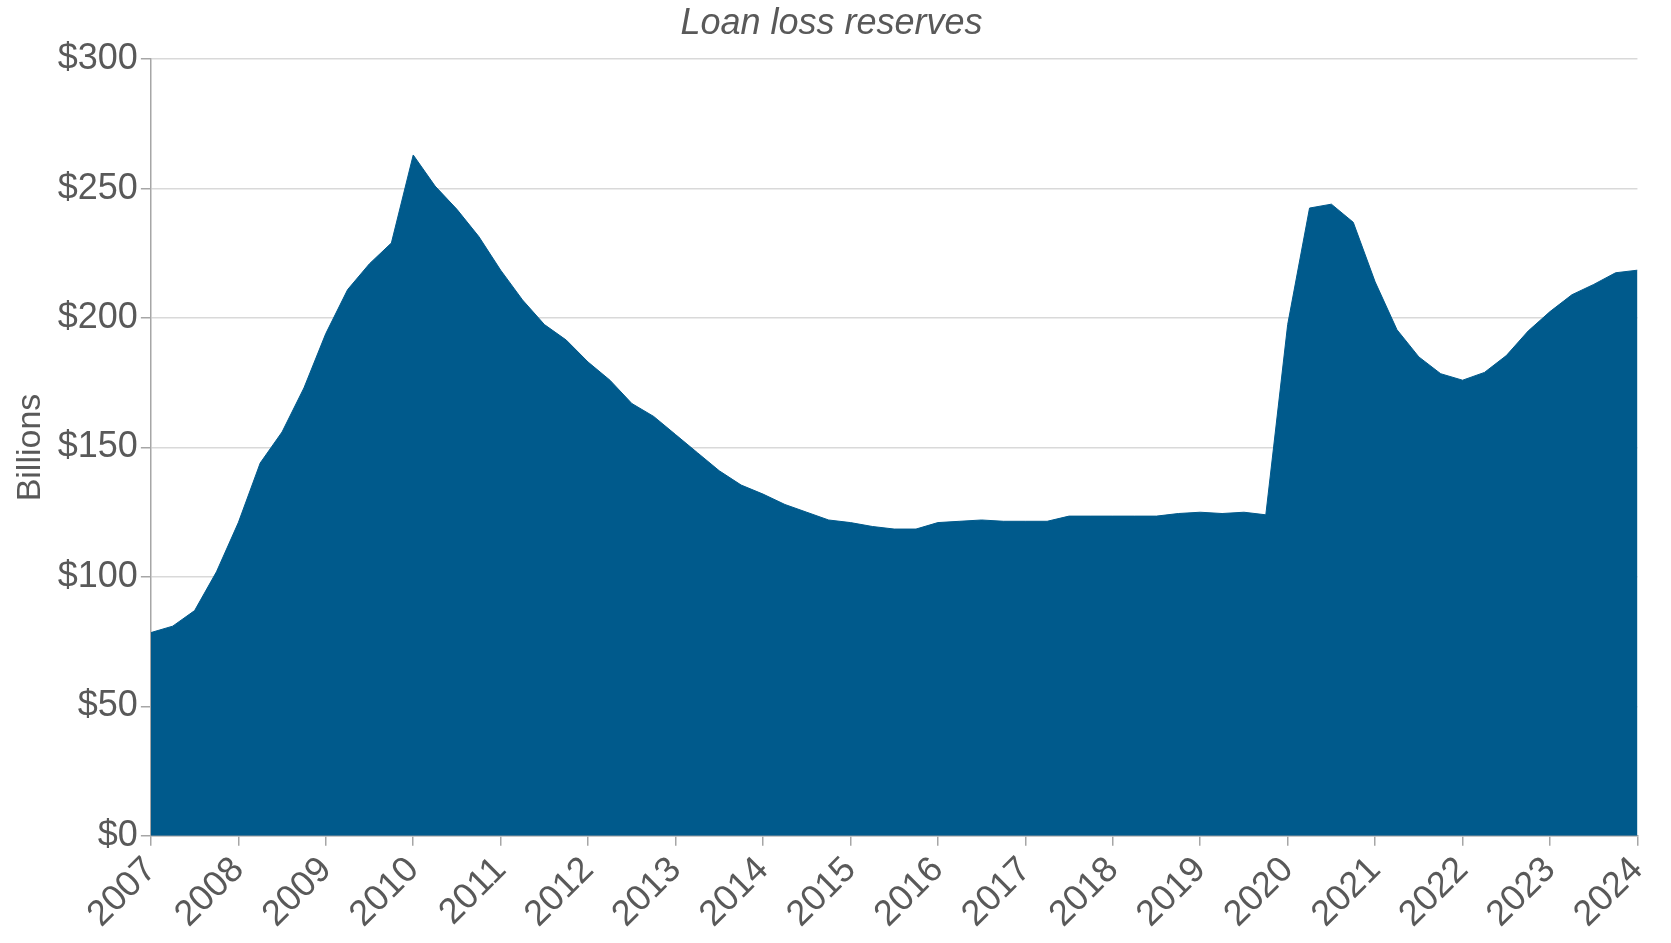 This screenshot has width=1671, height=943. What do you see at coordinates (27, 447) in the screenshot?
I see `y-axis-title: Billions` at bounding box center [27, 447].